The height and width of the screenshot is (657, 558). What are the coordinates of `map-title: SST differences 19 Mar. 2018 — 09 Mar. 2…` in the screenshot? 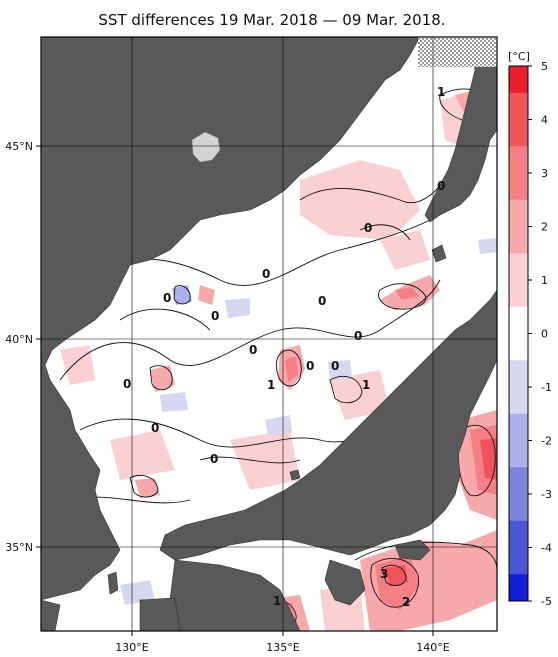 It's located at (271, 20).